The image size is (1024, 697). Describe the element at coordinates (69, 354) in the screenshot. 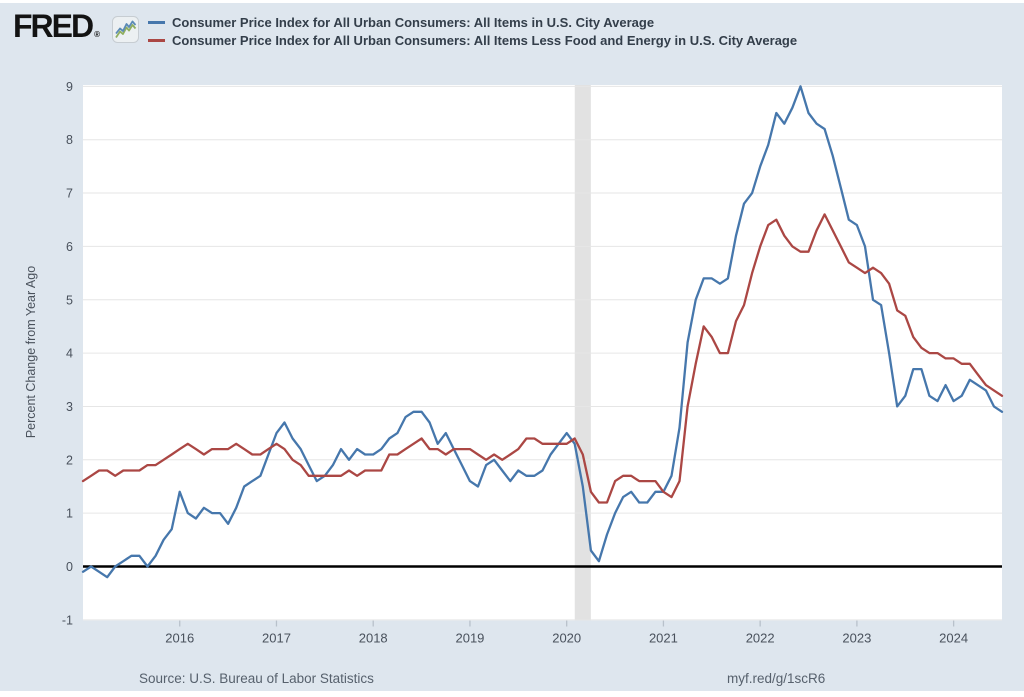

I see `y-tick-label-4: 4` at that location.